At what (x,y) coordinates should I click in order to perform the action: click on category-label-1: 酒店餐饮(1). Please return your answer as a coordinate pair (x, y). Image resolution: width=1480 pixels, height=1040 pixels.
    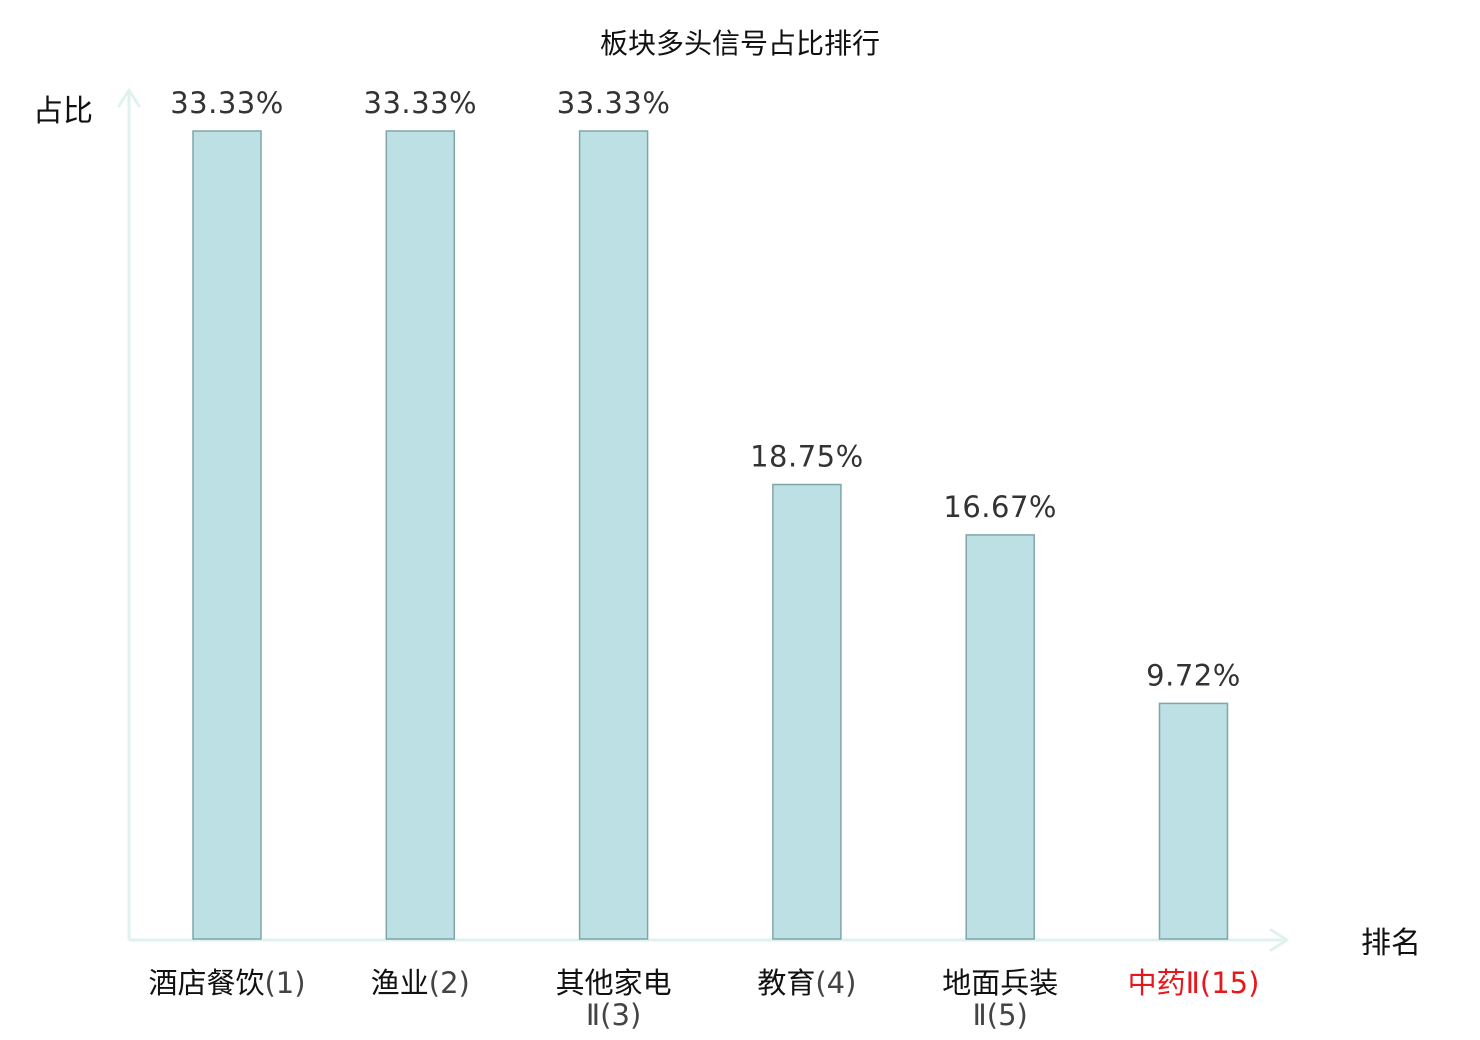
    Looking at the image, I should click on (226, 983).